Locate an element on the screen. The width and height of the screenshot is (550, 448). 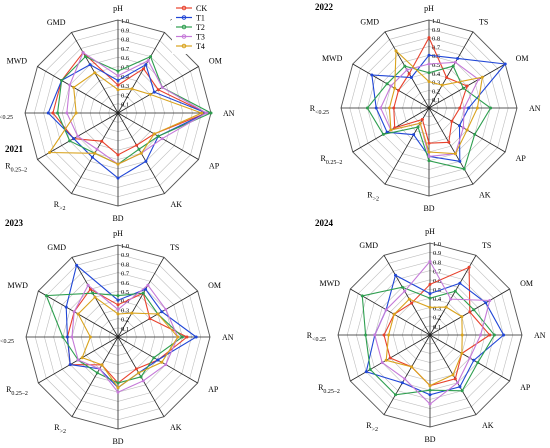
tick-label: 0.1 is located at coordinates (125, 329).